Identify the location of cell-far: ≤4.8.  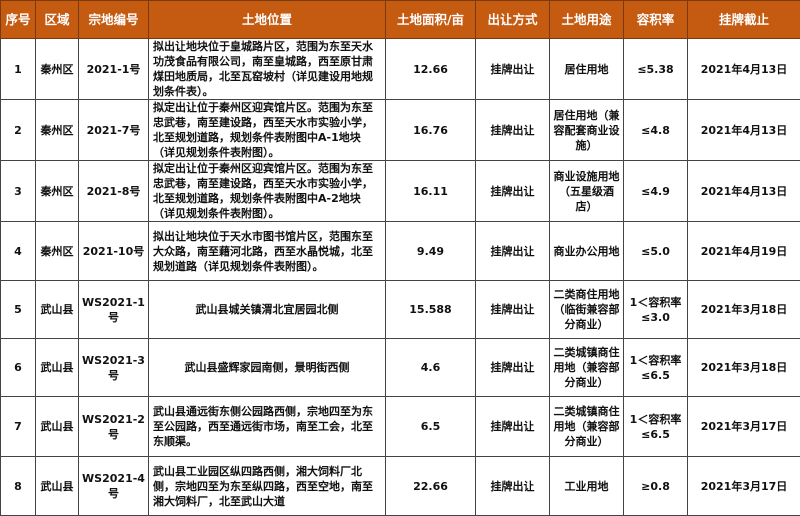
(656, 130).